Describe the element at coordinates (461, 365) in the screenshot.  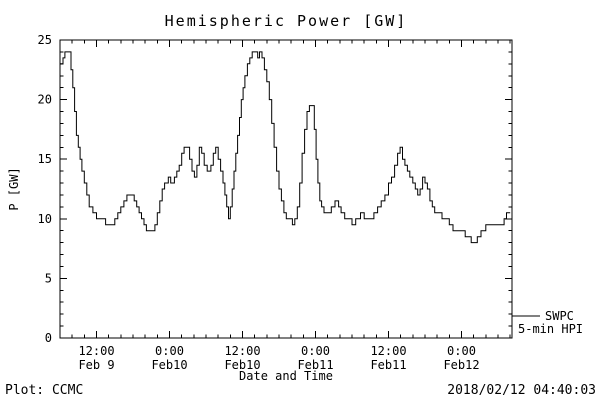
I see `x-tick-date-label: Feb12` at that location.